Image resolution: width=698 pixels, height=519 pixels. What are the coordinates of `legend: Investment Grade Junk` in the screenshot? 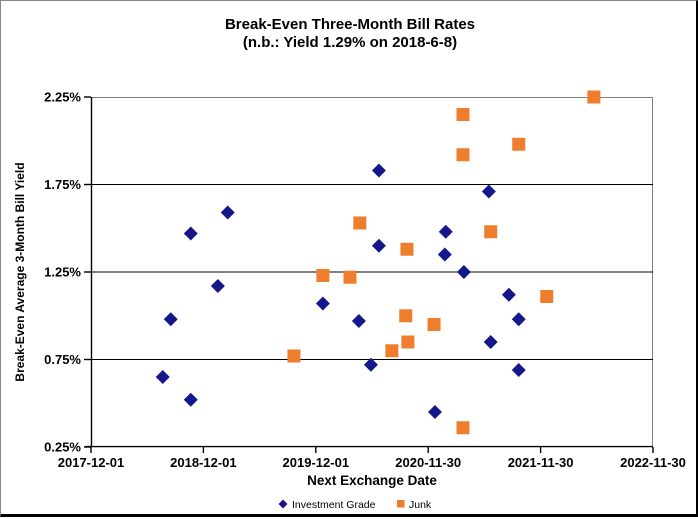 It's located at (355, 505).